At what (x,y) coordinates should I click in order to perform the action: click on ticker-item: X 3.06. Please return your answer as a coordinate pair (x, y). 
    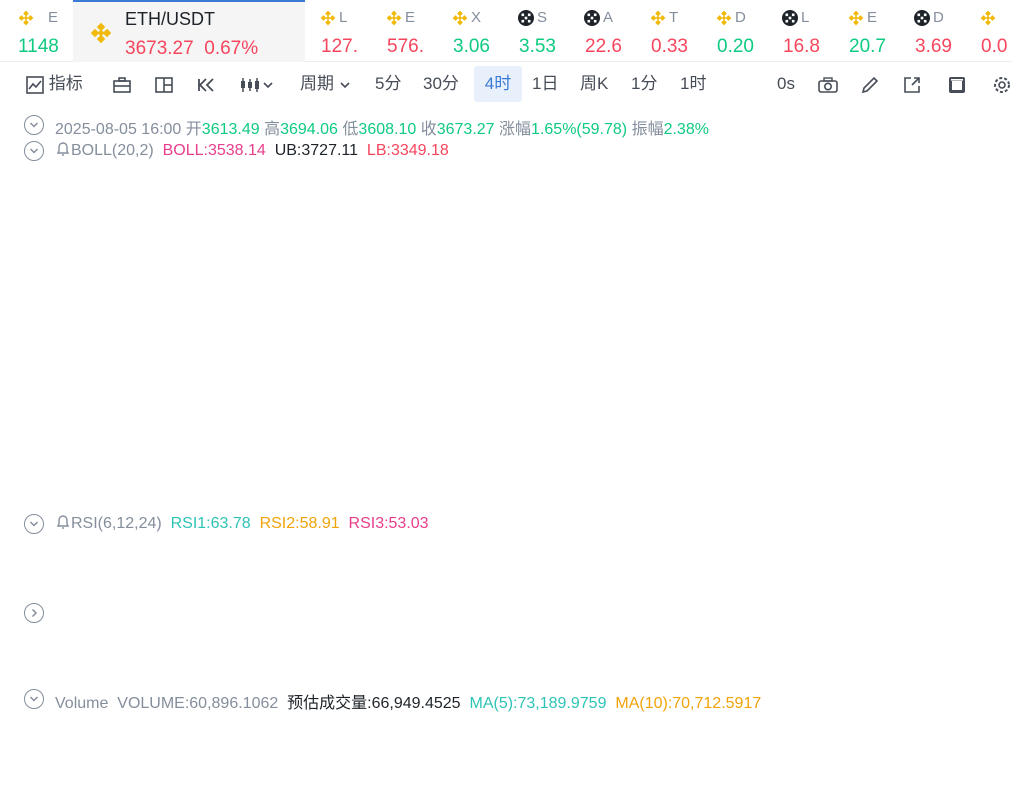
    Looking at the image, I should click on (470, 31).